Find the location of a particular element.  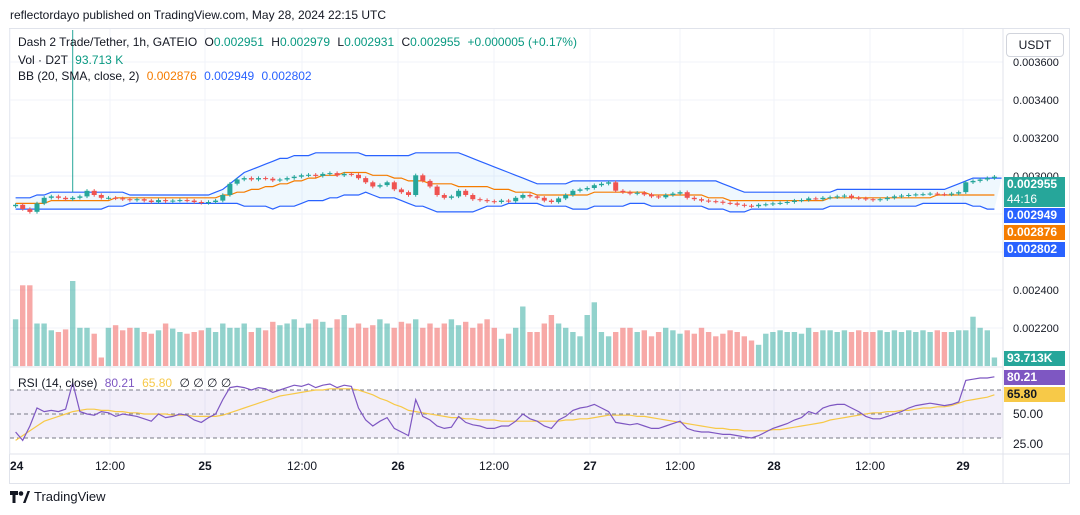

rsi-axis-label: 25.00 is located at coordinates (1028, 444).